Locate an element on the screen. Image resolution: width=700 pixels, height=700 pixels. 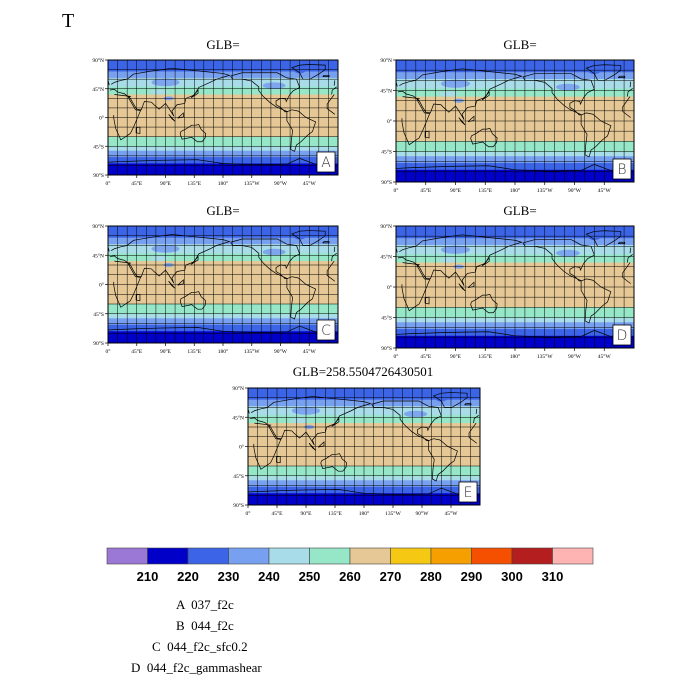
colorbar-boxes is located at coordinates (350, 556).